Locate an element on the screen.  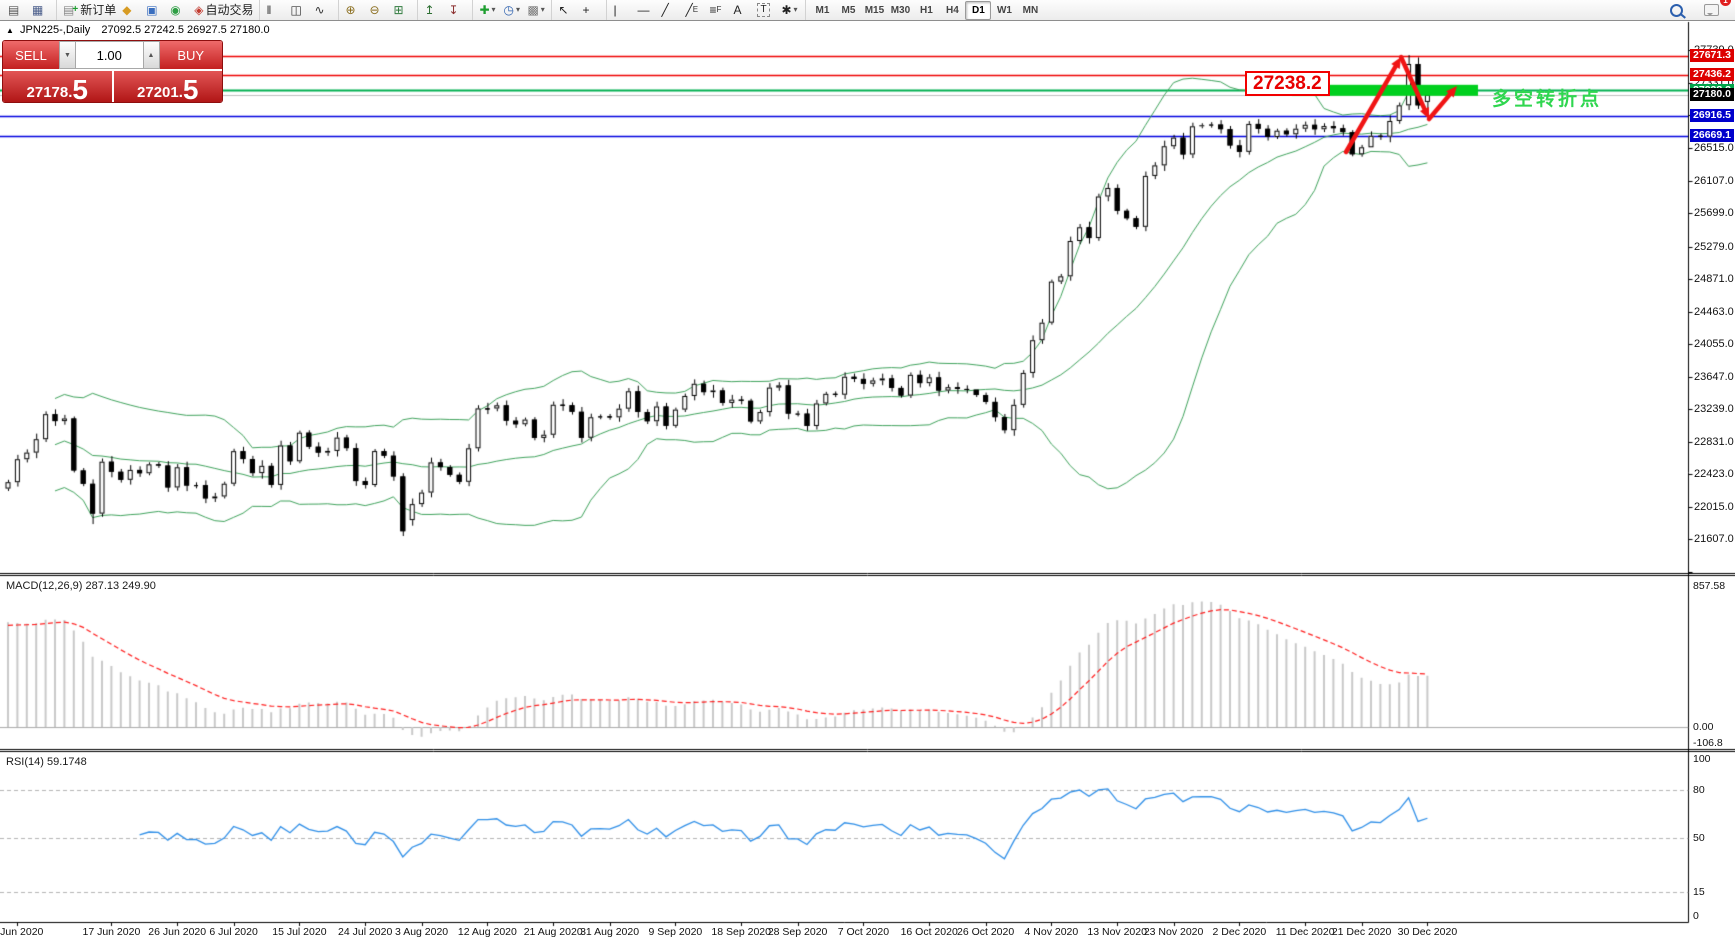
trendline-icon: ╱ is located at coordinates (665, 10).